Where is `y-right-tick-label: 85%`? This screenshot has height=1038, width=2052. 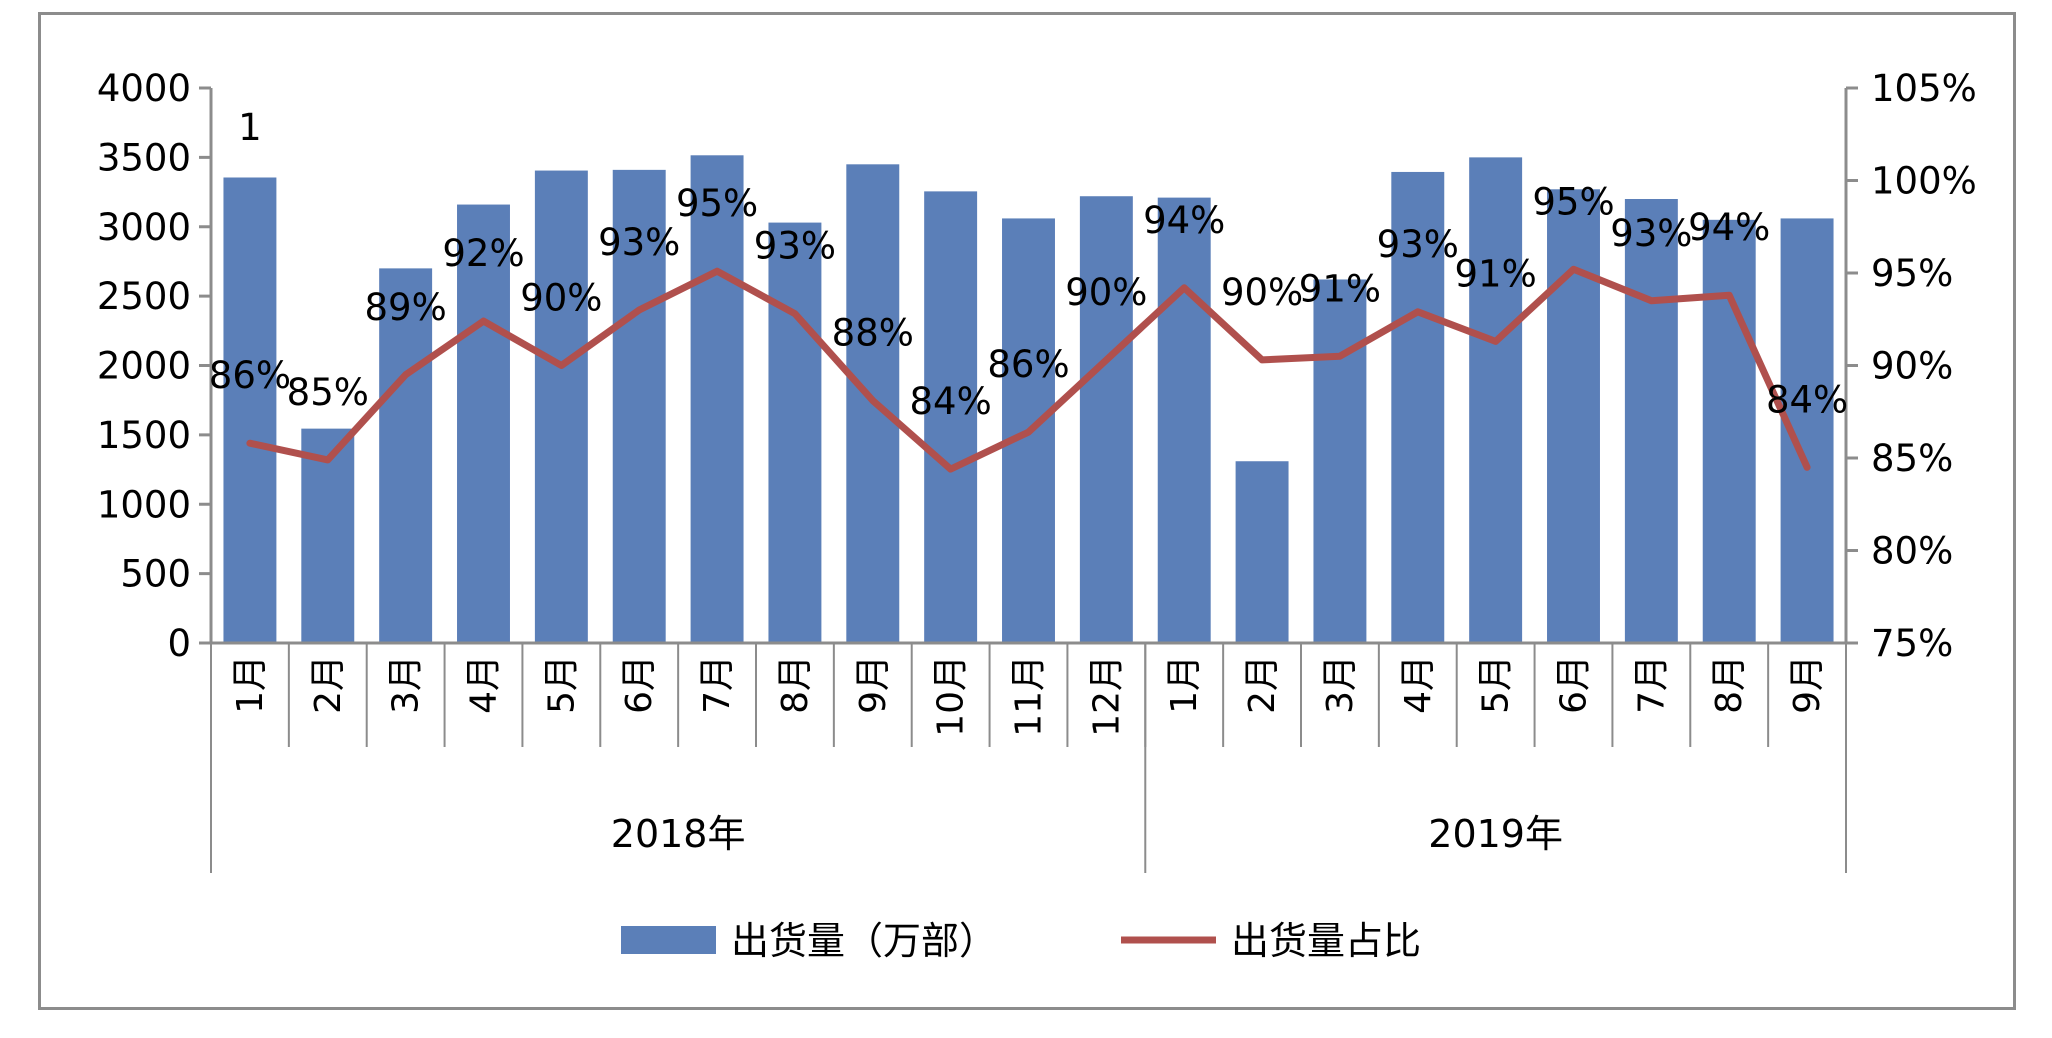
y-right-tick-label: 85% is located at coordinates (1912, 458).